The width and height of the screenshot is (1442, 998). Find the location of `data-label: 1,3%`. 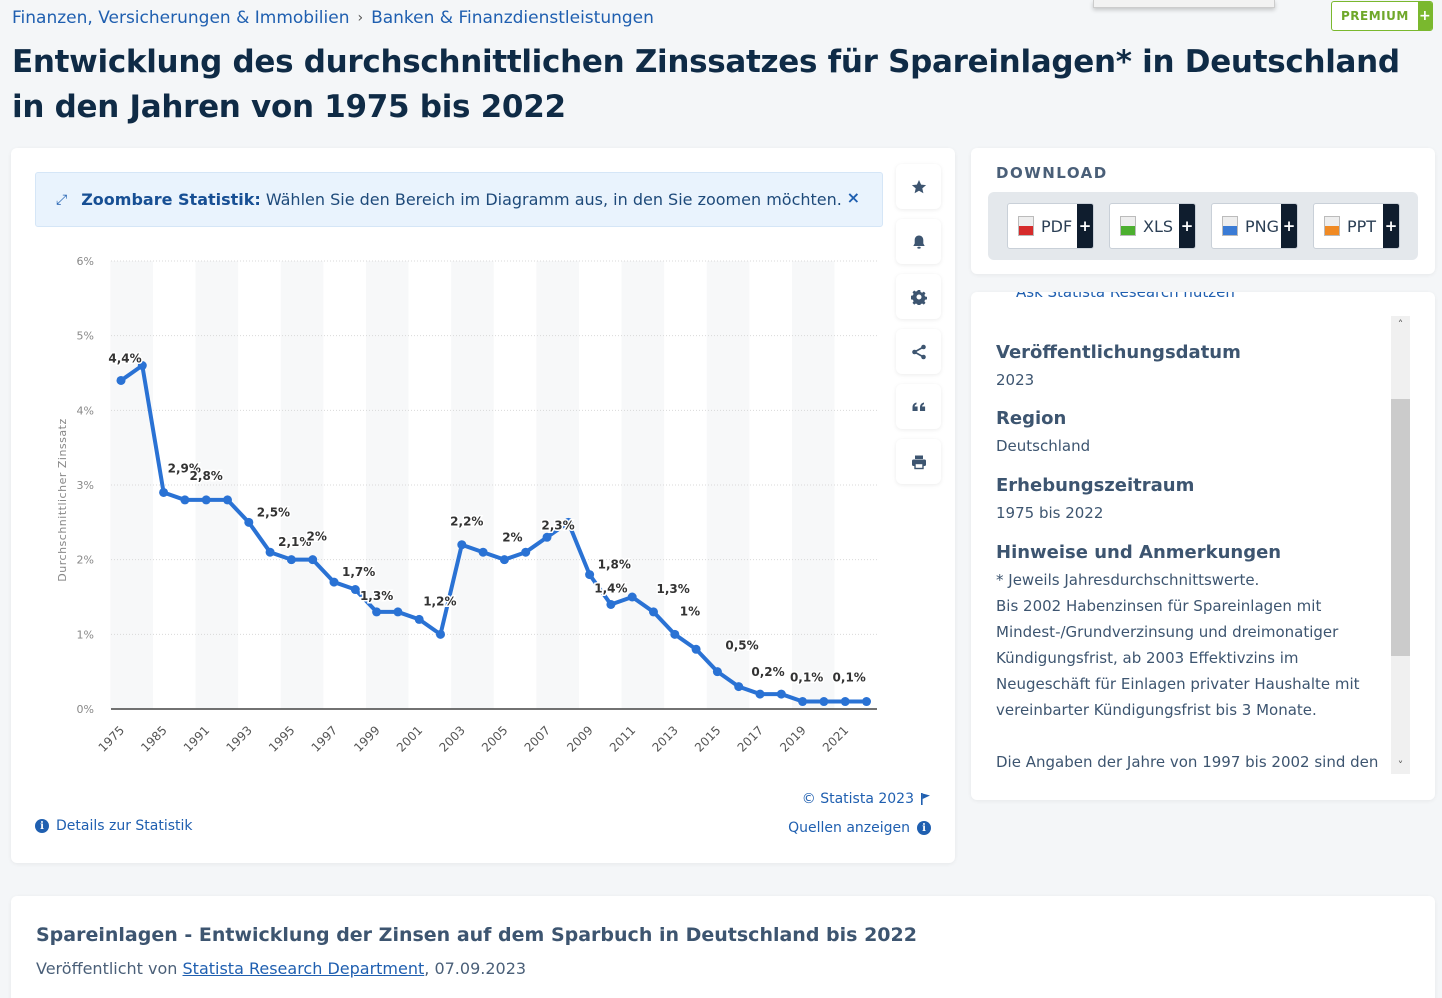

data-label: 1,3% is located at coordinates (376, 596).